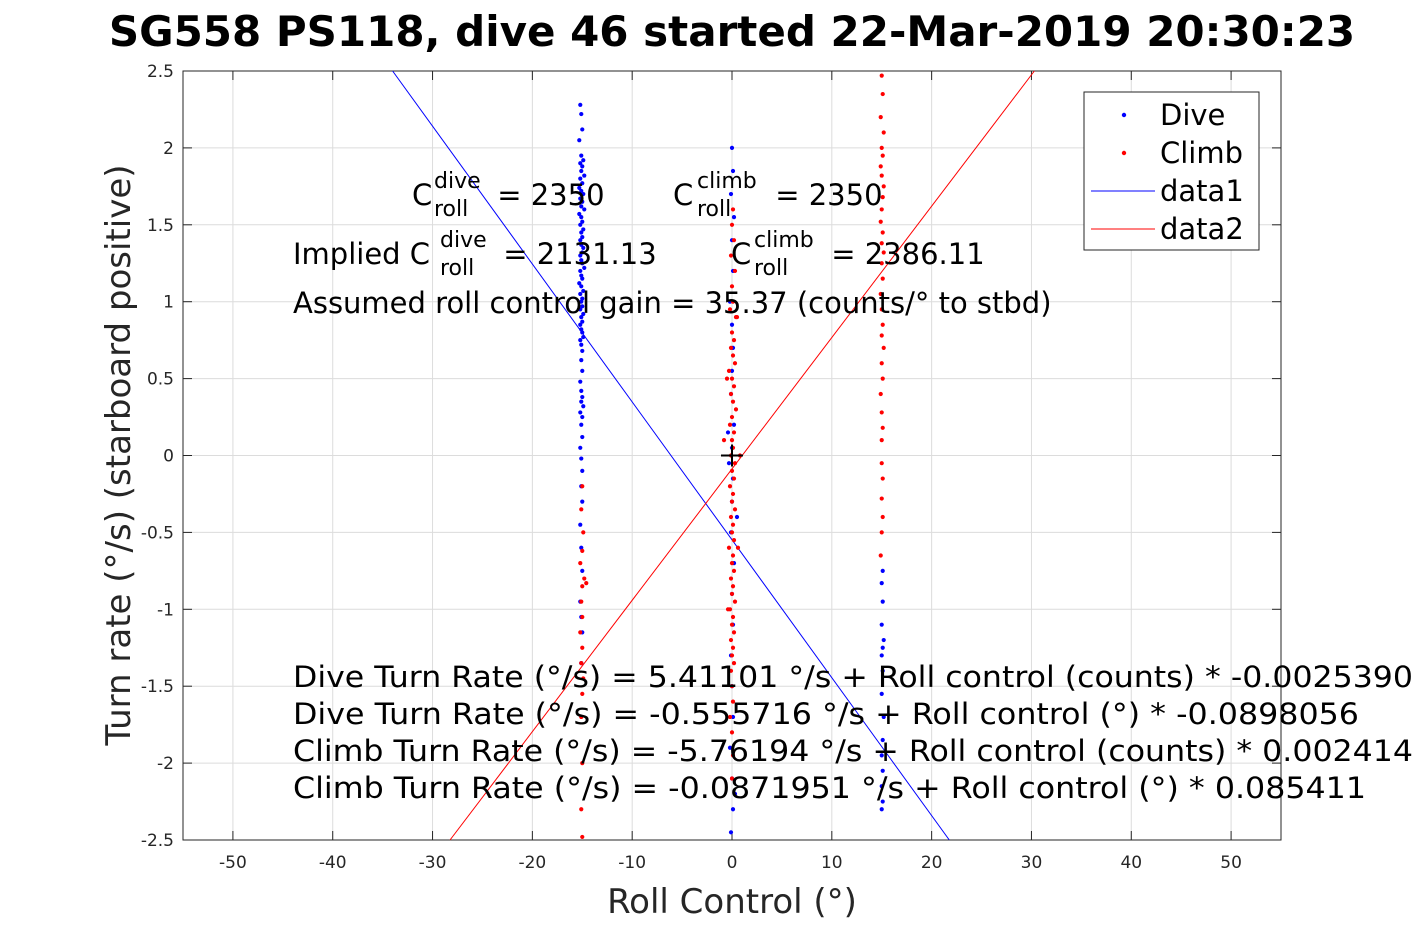  Describe the element at coordinates (451, 209) in the screenshot. I see `c-dive-sub: roll` at that location.